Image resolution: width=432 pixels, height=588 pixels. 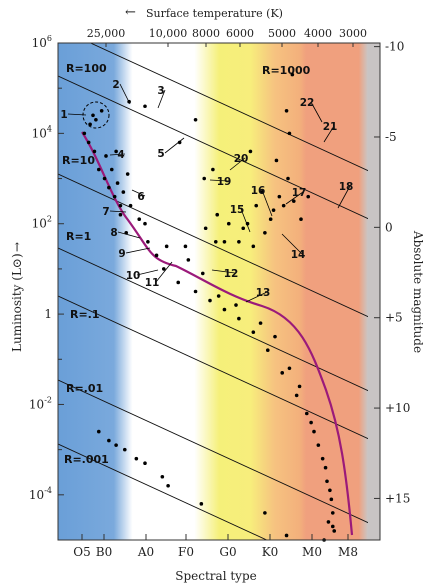 What do you see at coordinates (49, 219) in the screenshot?
I see `left-tick-exp: 2` at bounding box center [49, 219].